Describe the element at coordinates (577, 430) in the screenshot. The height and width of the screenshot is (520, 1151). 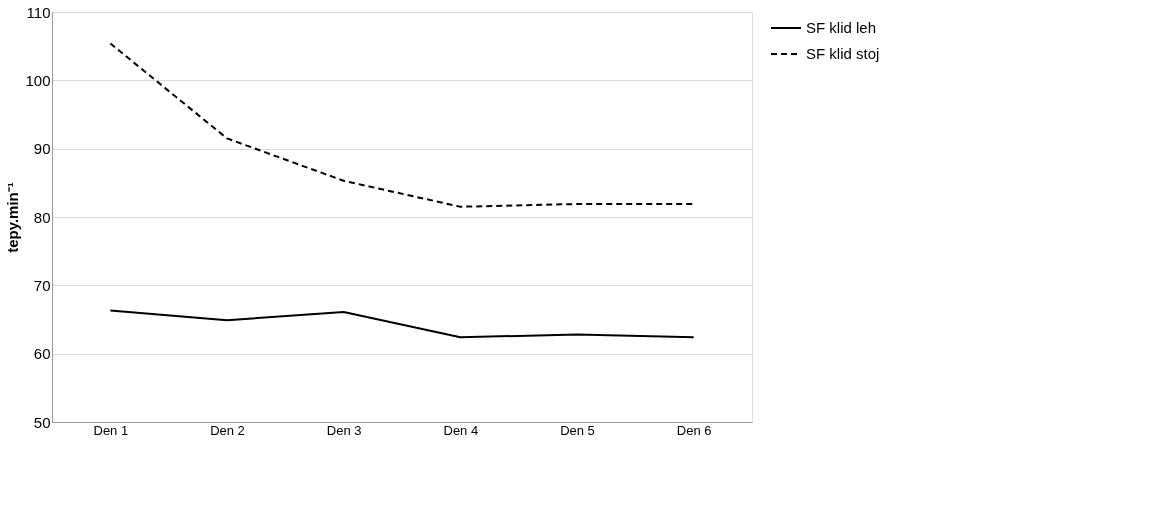
I see `x-tick-label: Den 5` at that location.